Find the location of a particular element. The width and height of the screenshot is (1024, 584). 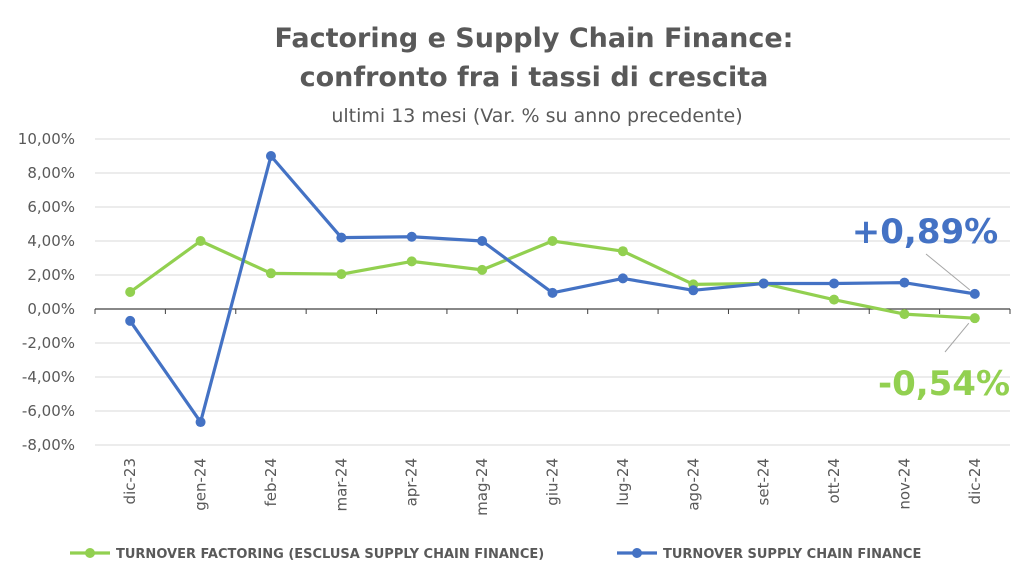

y-tick-label: -4,00% is located at coordinates (48, 377).